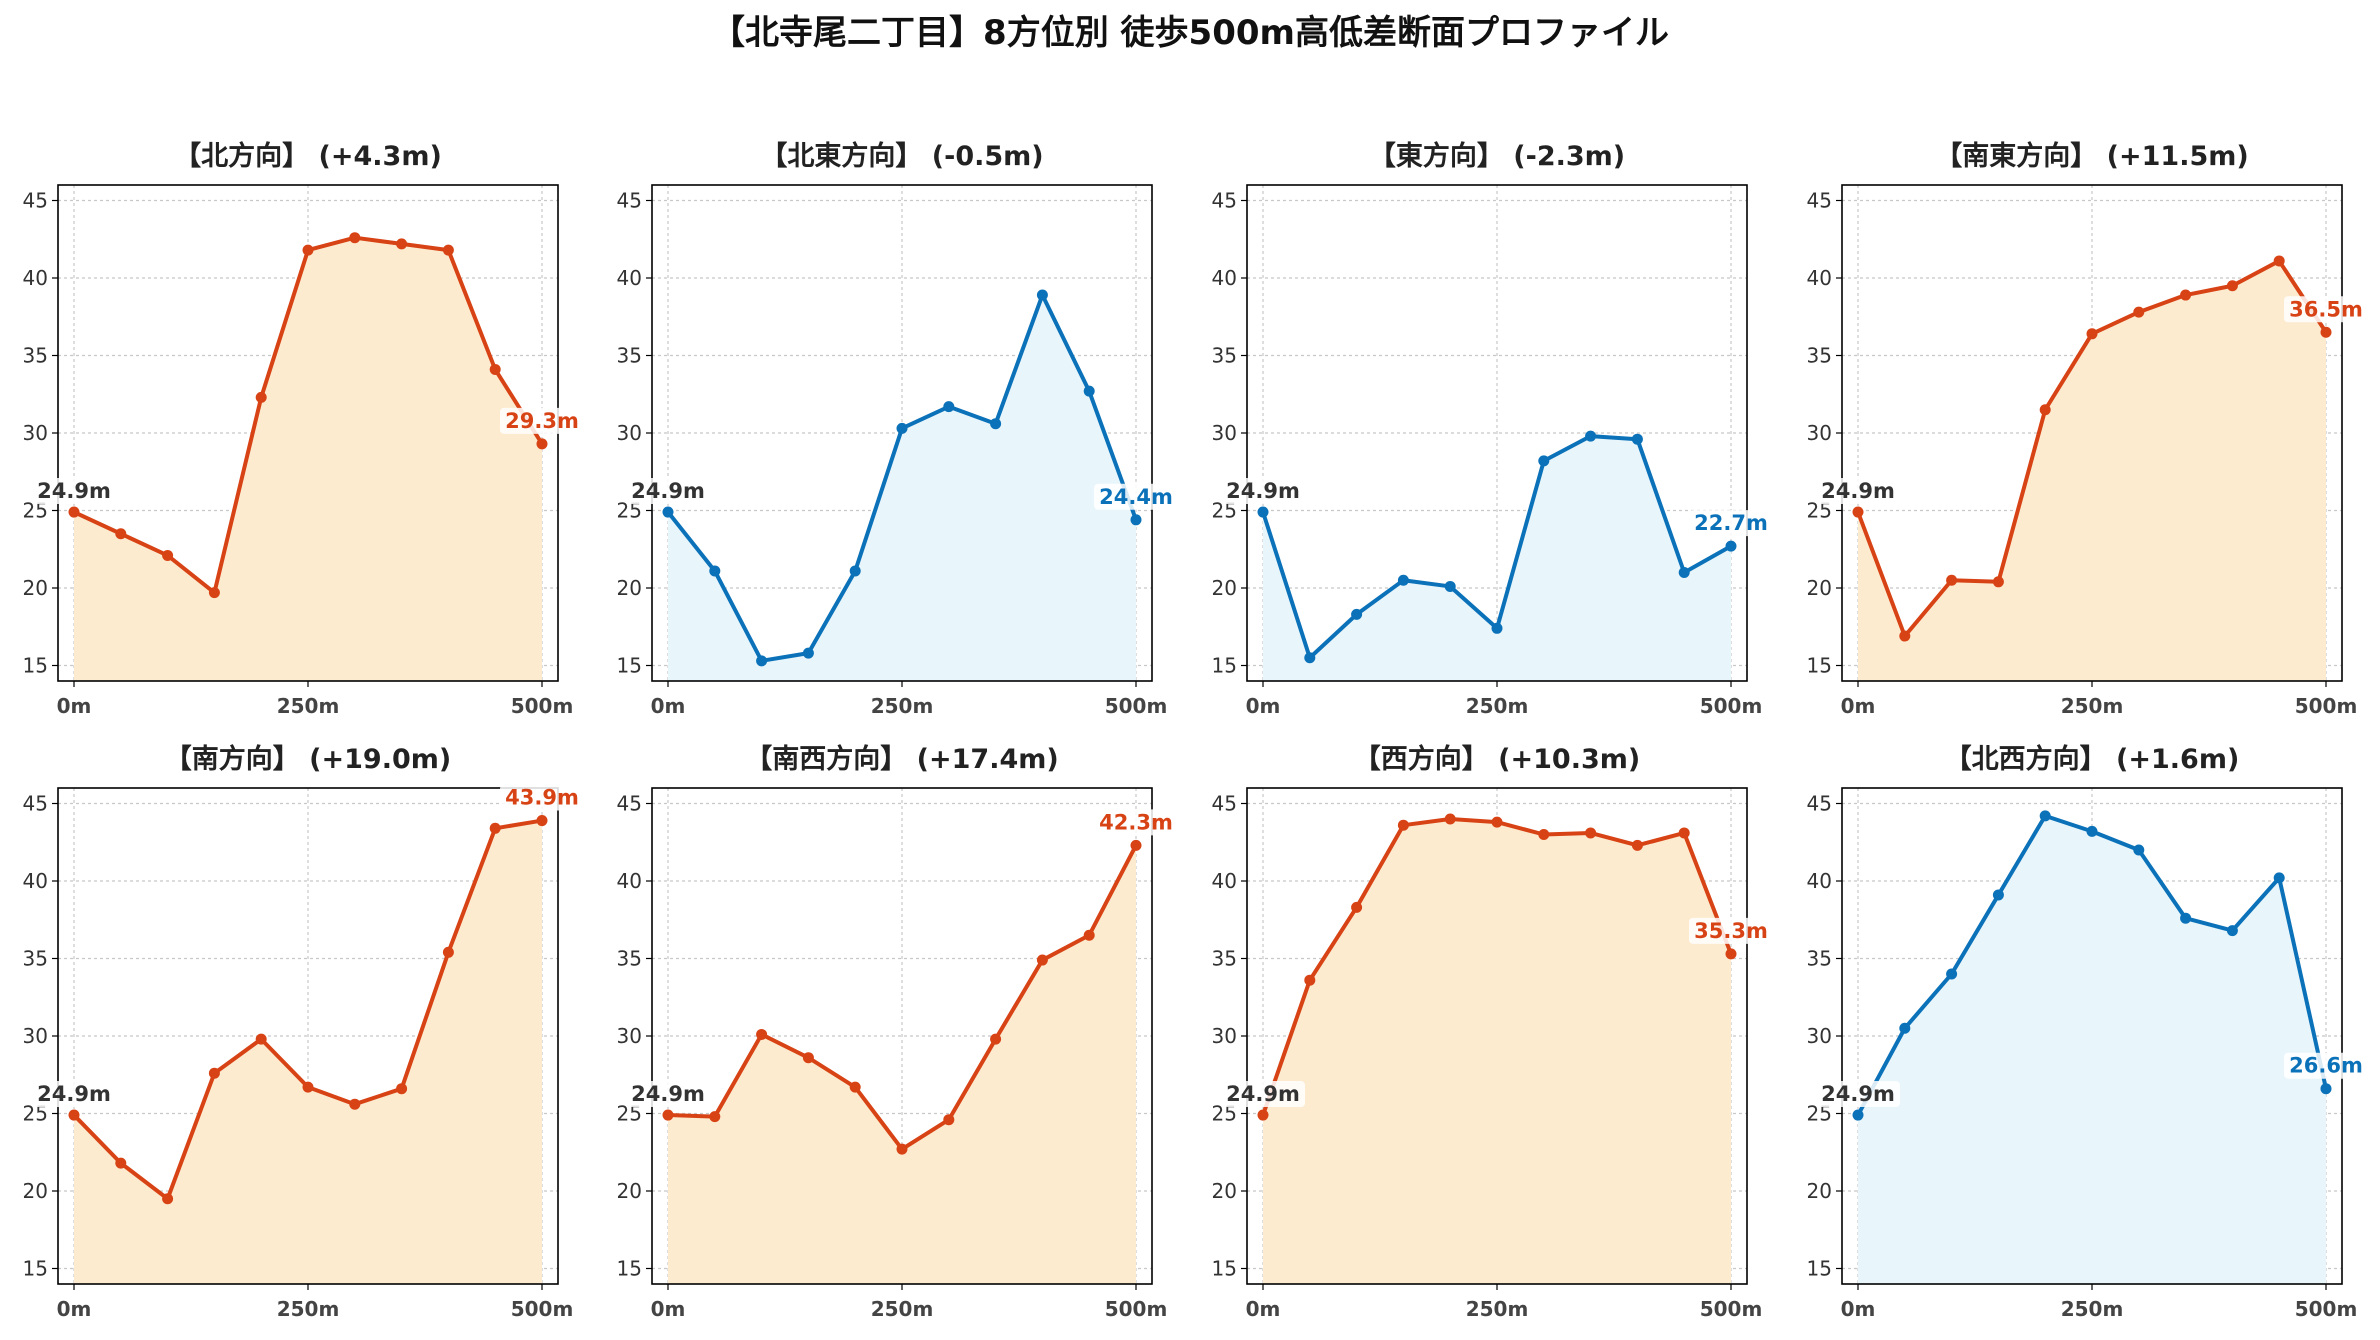  Describe the element at coordinates (901, 156) in the screenshot. I see `panel-title: 【北東方向】 (-0.5m)` at that location.